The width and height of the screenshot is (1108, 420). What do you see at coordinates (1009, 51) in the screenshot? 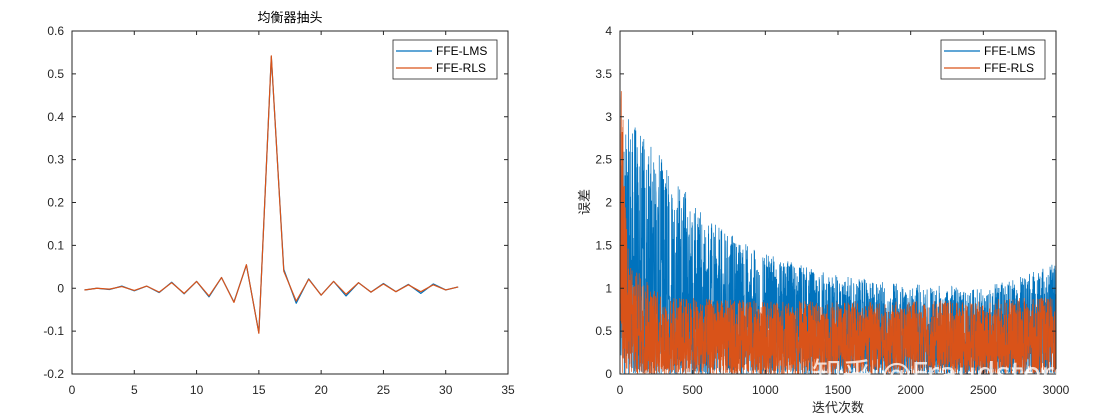
I see `legend-label-lms-right: FFE-LMS` at bounding box center [1009, 51].